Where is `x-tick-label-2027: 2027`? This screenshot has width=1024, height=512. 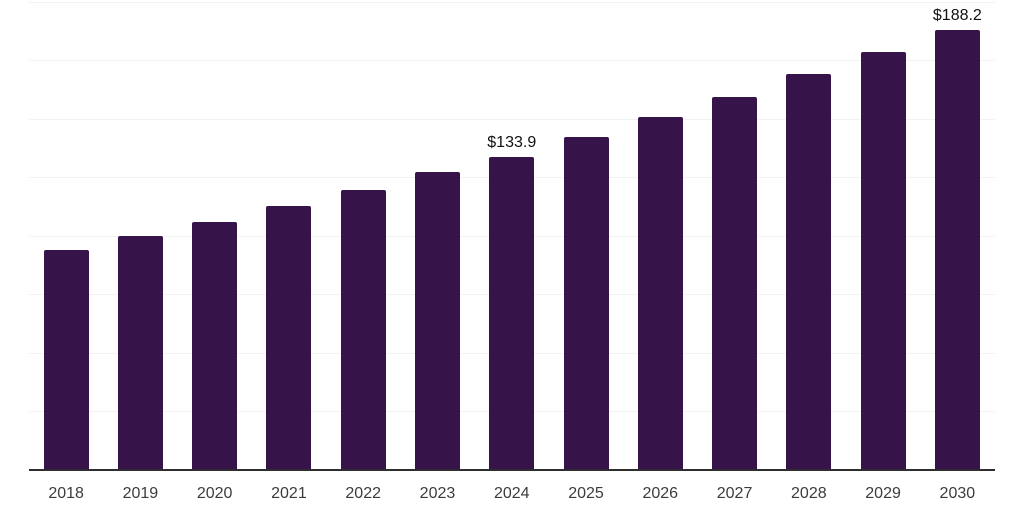 x-tick-label-2027: 2027 is located at coordinates (734, 493).